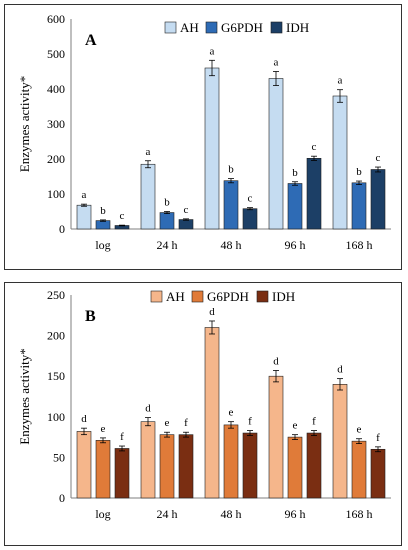 Image resolution: width=408 pixels, height=550 pixels. Describe the element at coordinates (231, 514) in the screenshot. I see `chart-b-x-tick-label: 48 h` at that location.